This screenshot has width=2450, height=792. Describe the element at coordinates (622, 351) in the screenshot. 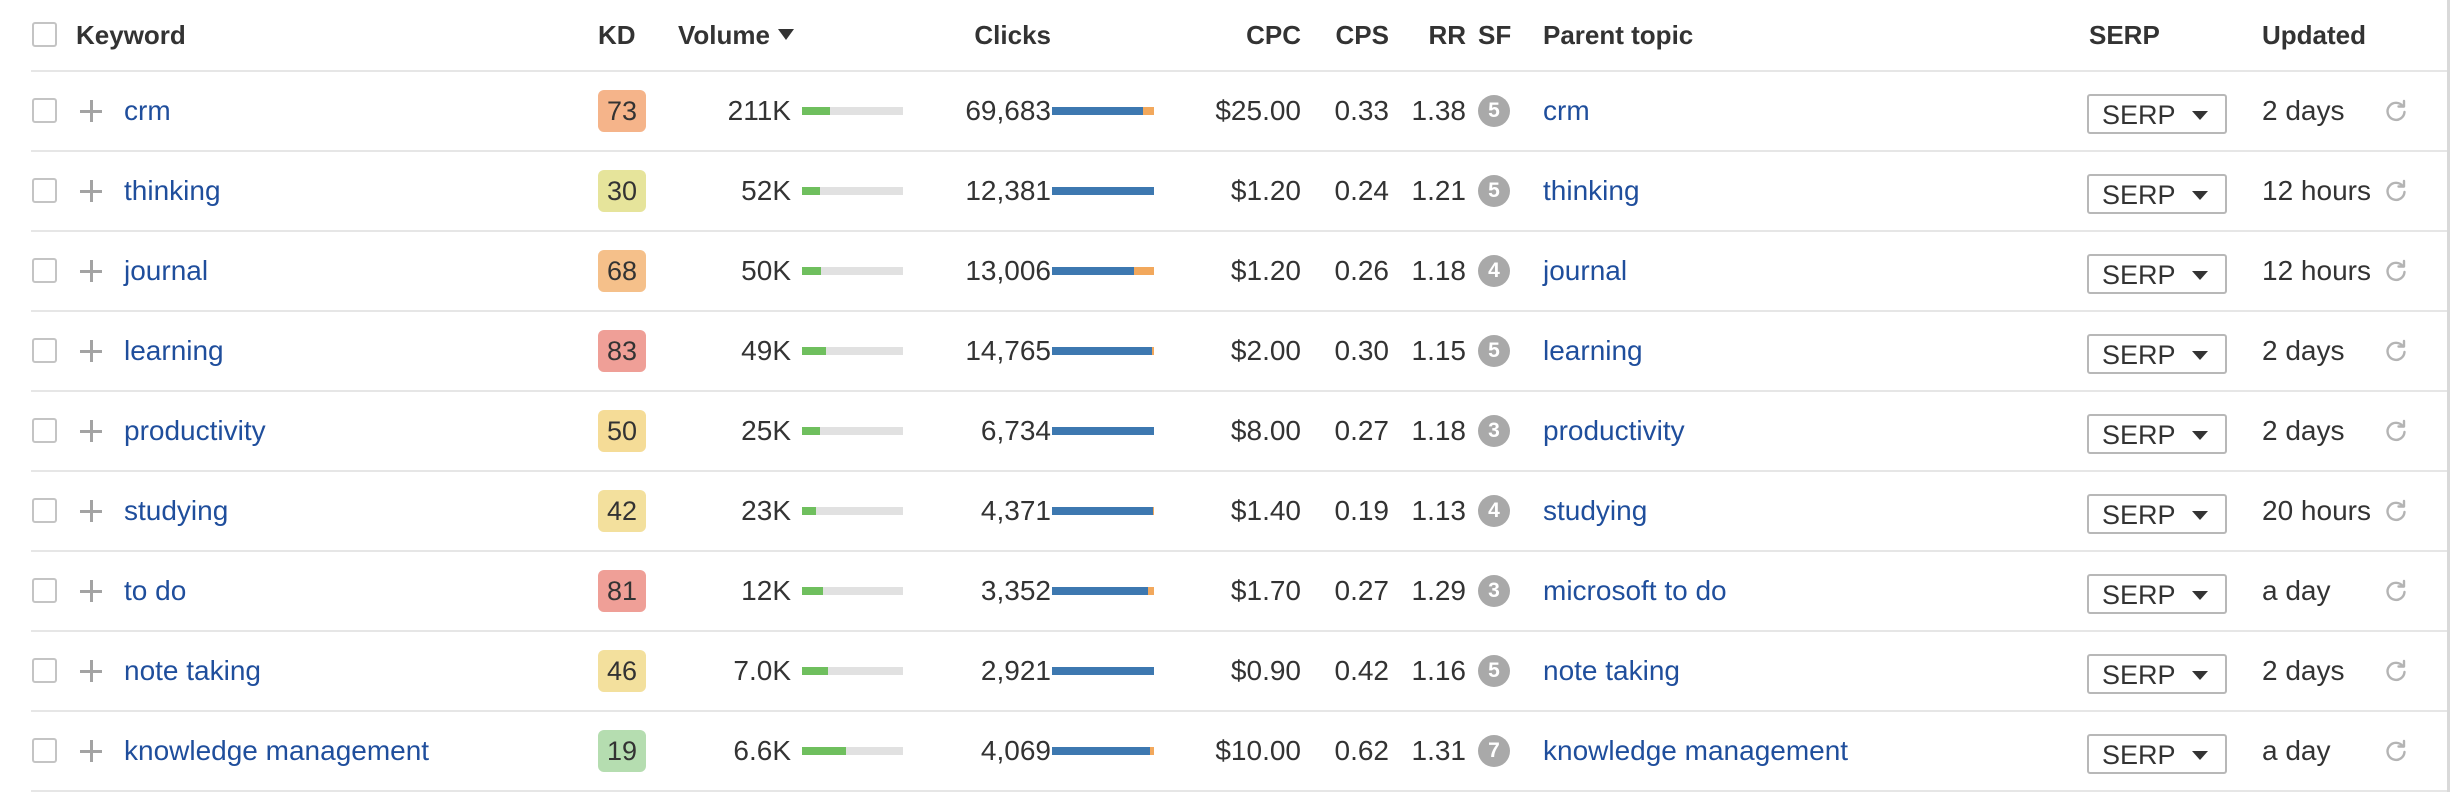

I see `kd-badge: 83` at that location.